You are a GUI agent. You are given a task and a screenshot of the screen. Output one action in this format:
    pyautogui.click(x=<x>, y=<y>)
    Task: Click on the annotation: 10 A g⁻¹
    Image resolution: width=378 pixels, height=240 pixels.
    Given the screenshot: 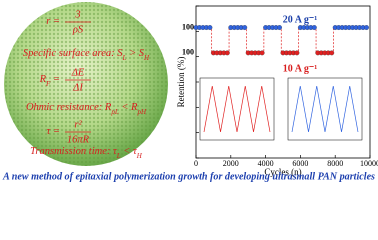 What is the action you would take?
    pyautogui.click(x=300, y=68)
    